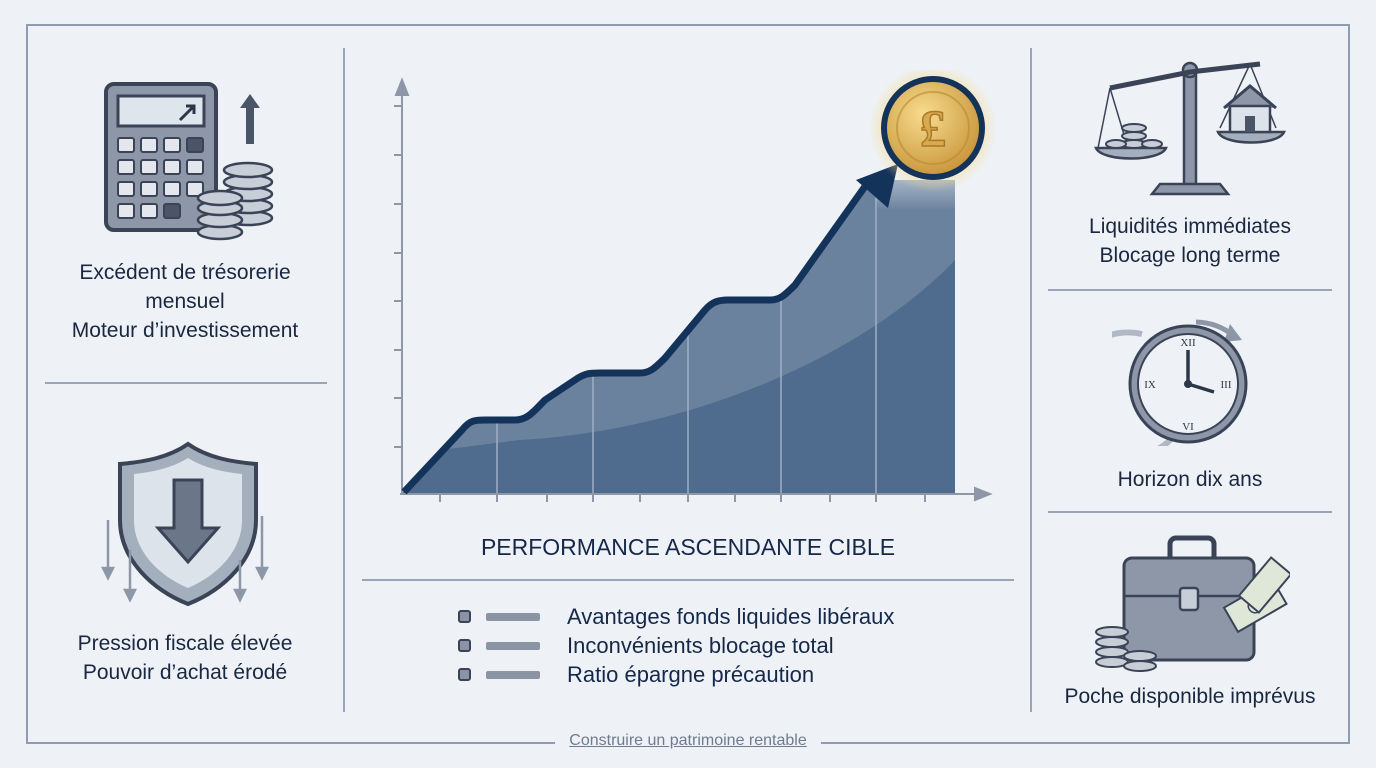 The height and width of the screenshot is (768, 1376). I want to click on label-line: Blocage long terme, so click(1190, 255).